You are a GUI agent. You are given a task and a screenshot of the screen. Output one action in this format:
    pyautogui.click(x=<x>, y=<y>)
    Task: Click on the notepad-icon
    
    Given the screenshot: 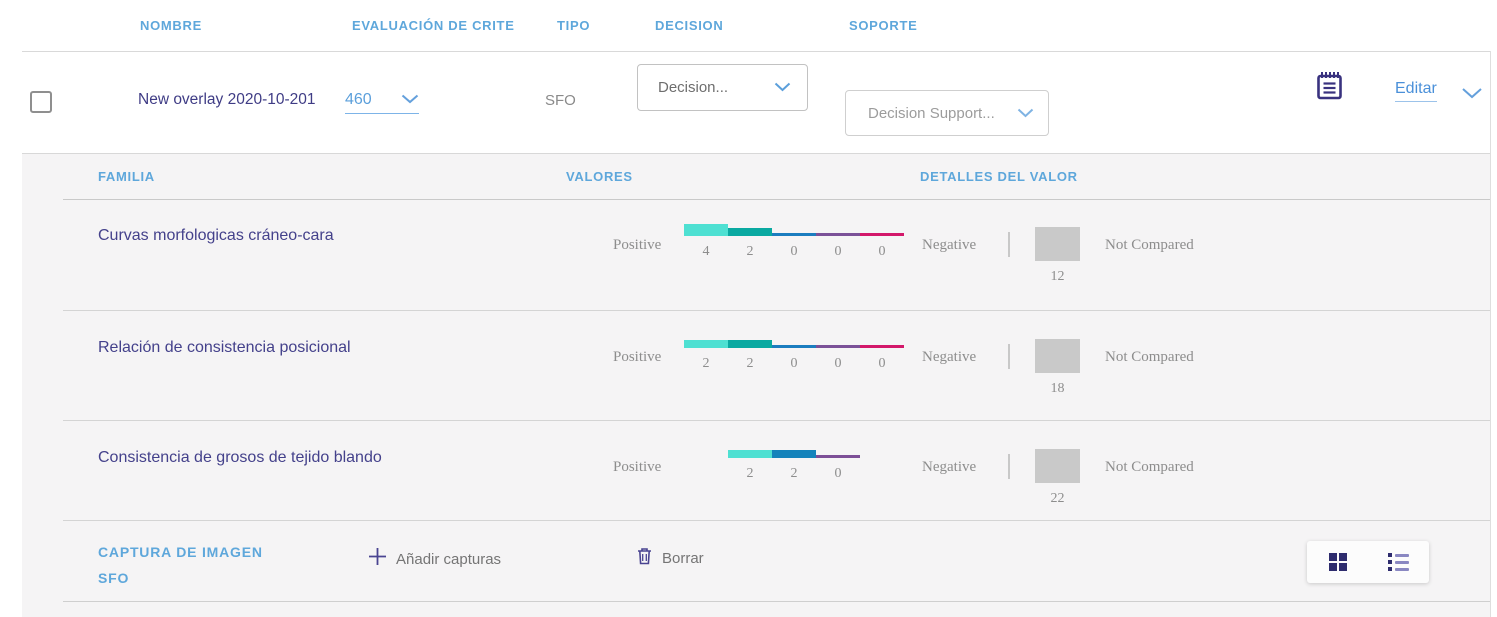 What is the action you would take?
    pyautogui.click(x=1330, y=86)
    